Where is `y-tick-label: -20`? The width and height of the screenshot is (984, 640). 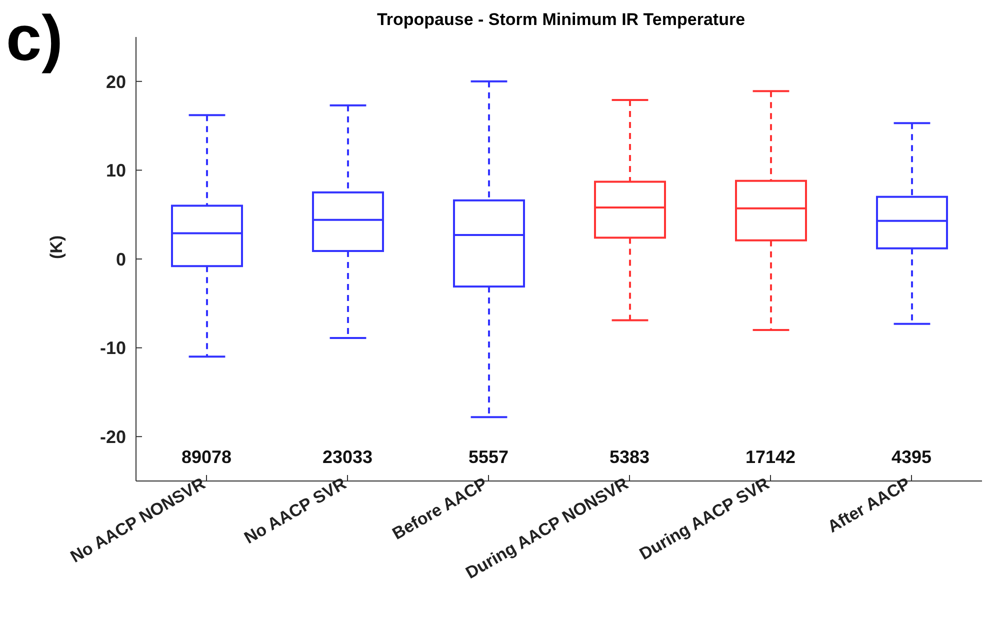
y-tick-label: -20 is located at coordinates (113, 436).